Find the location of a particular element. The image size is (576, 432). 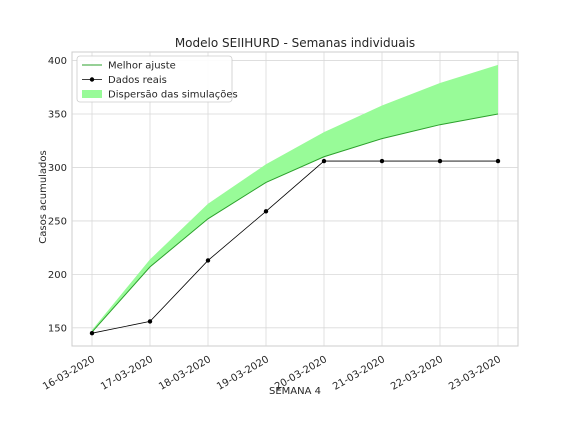

legend-label: Dados reais is located at coordinates (137, 80).